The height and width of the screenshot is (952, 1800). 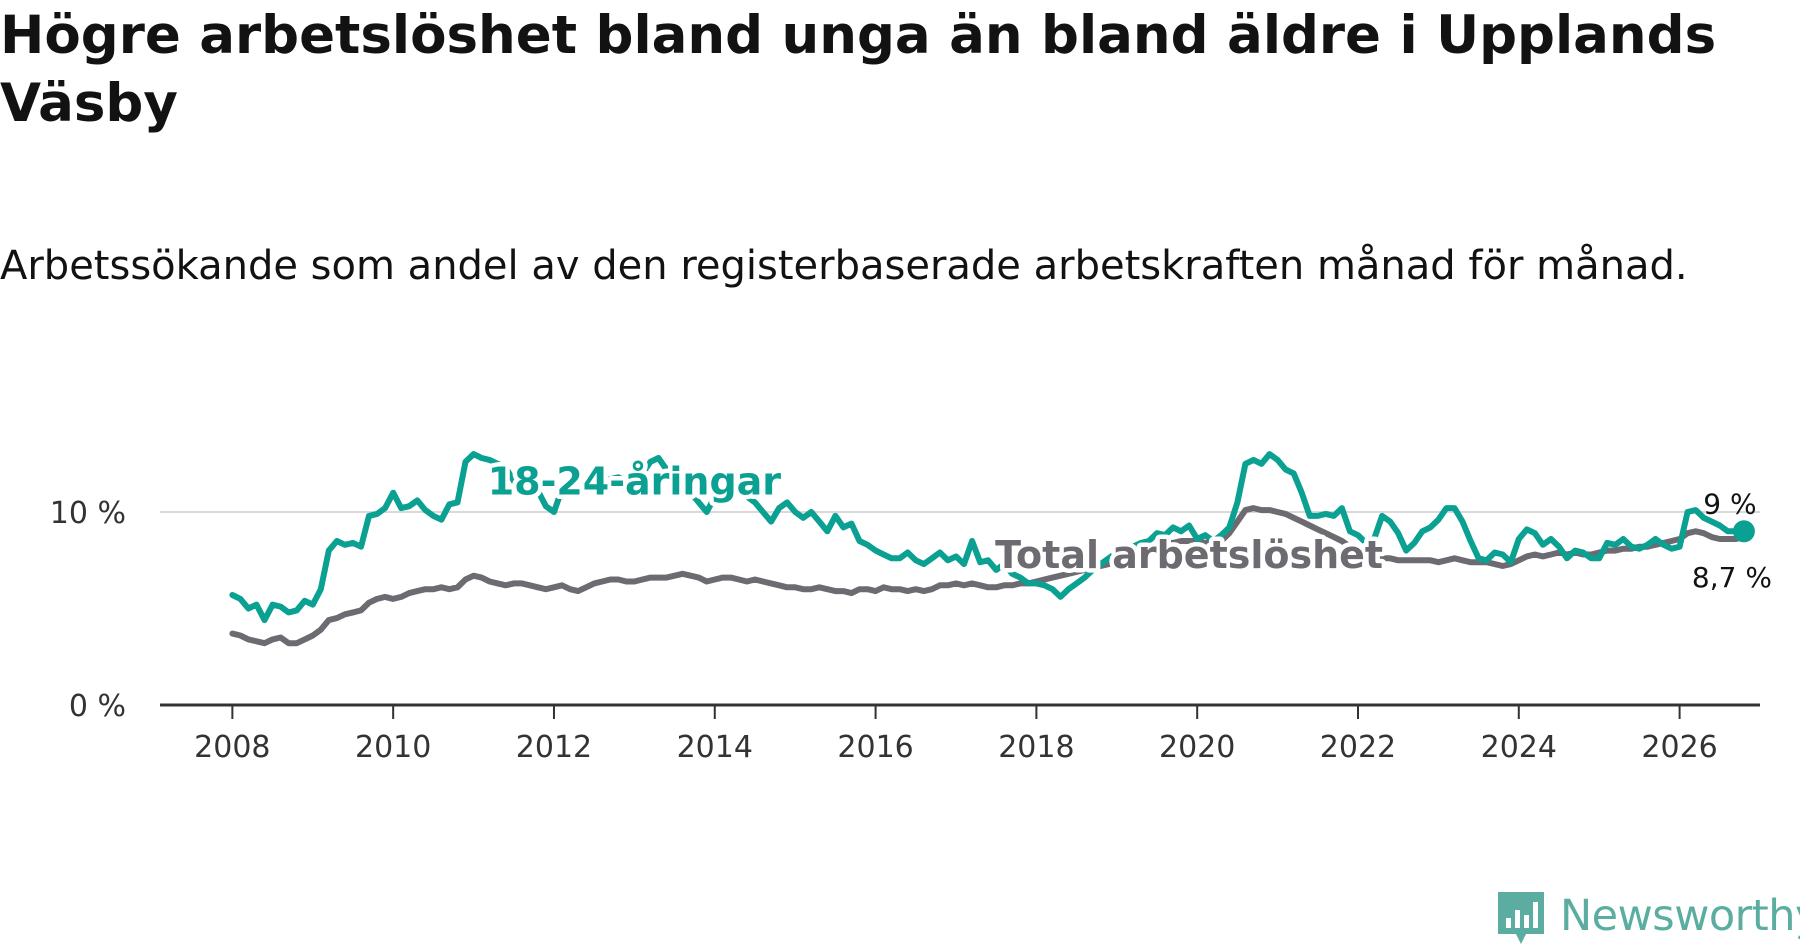 I want to click on x-tick-label: 2012, so click(x=554, y=747).